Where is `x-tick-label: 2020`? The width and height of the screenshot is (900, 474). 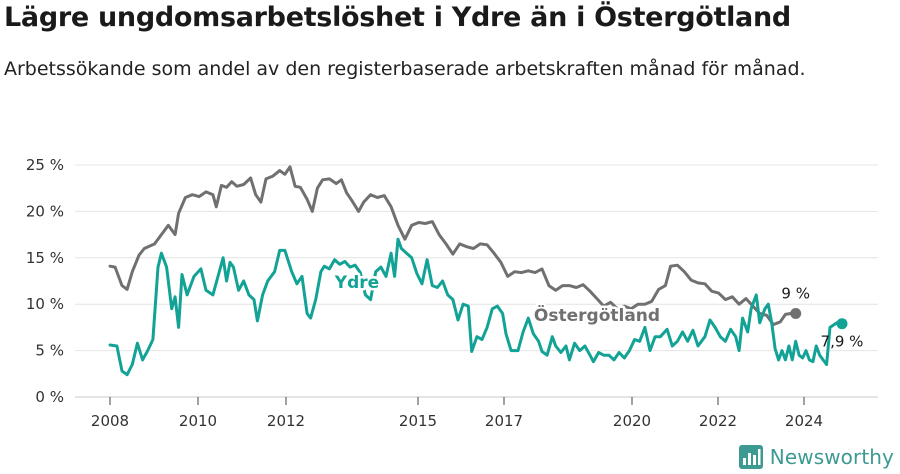 x-tick-label: 2020 is located at coordinates (632, 421).